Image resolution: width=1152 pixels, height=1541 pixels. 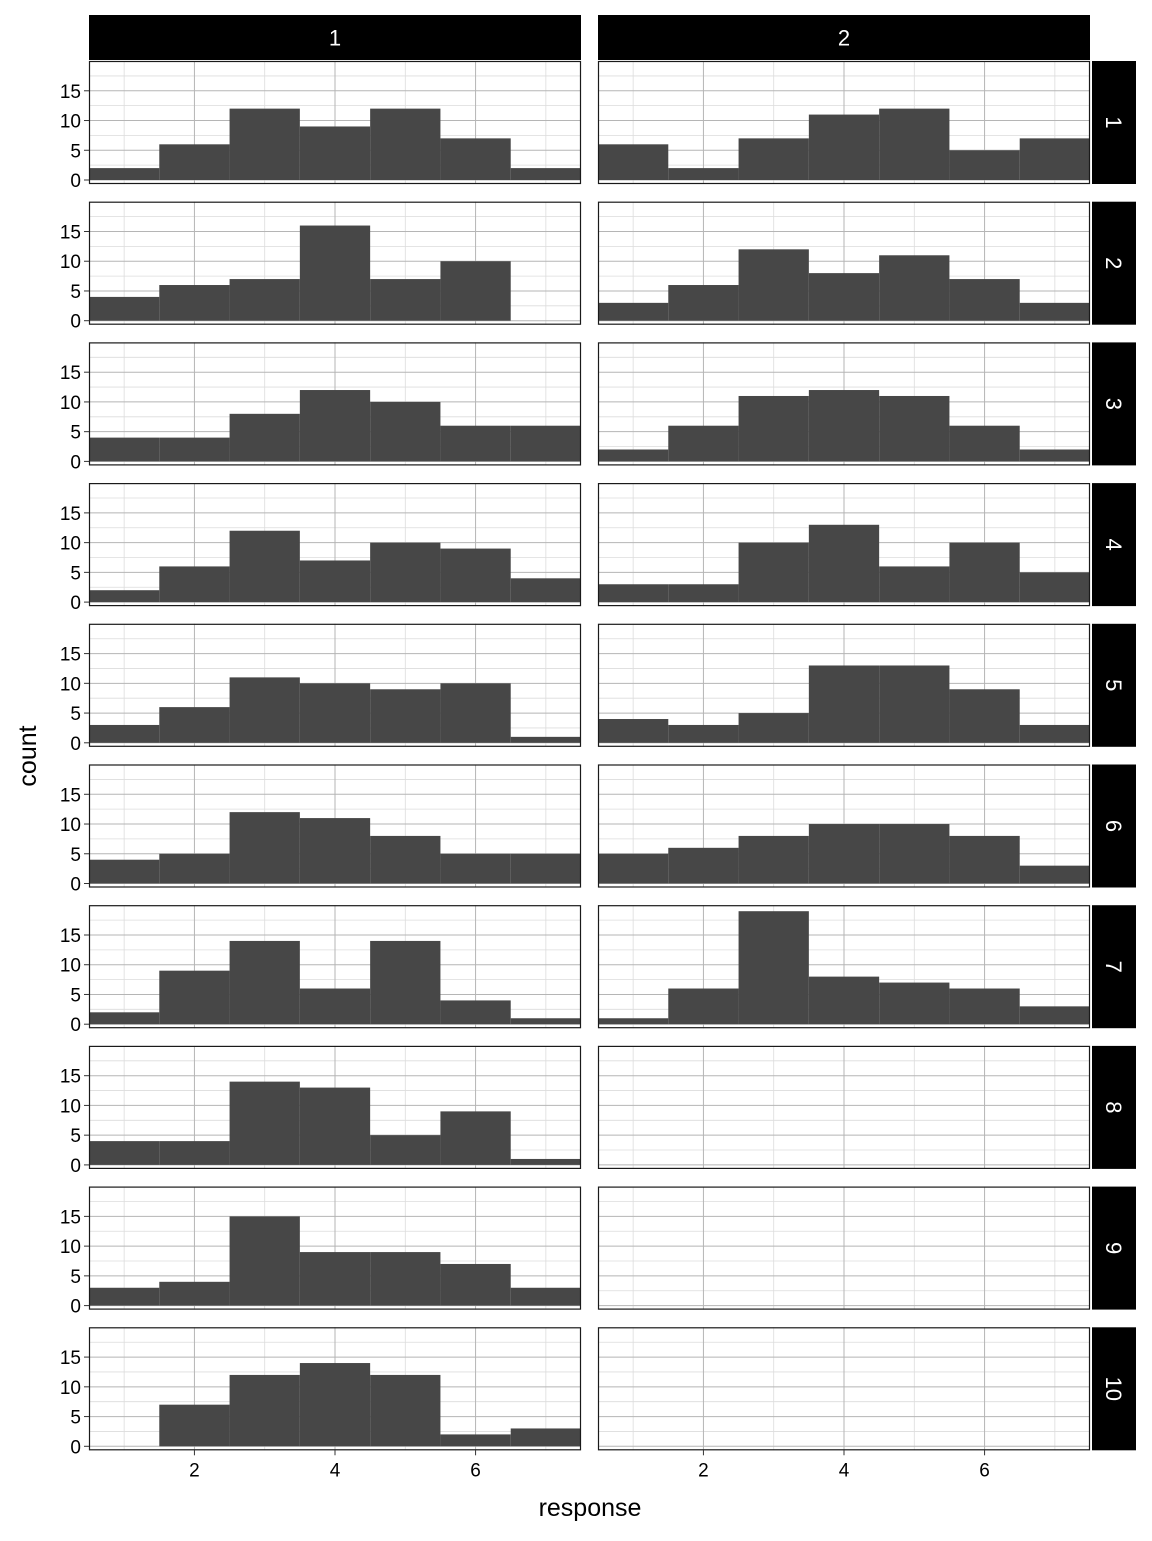 I want to click on bar-row1-col1-bin5, so click(x=405, y=144).